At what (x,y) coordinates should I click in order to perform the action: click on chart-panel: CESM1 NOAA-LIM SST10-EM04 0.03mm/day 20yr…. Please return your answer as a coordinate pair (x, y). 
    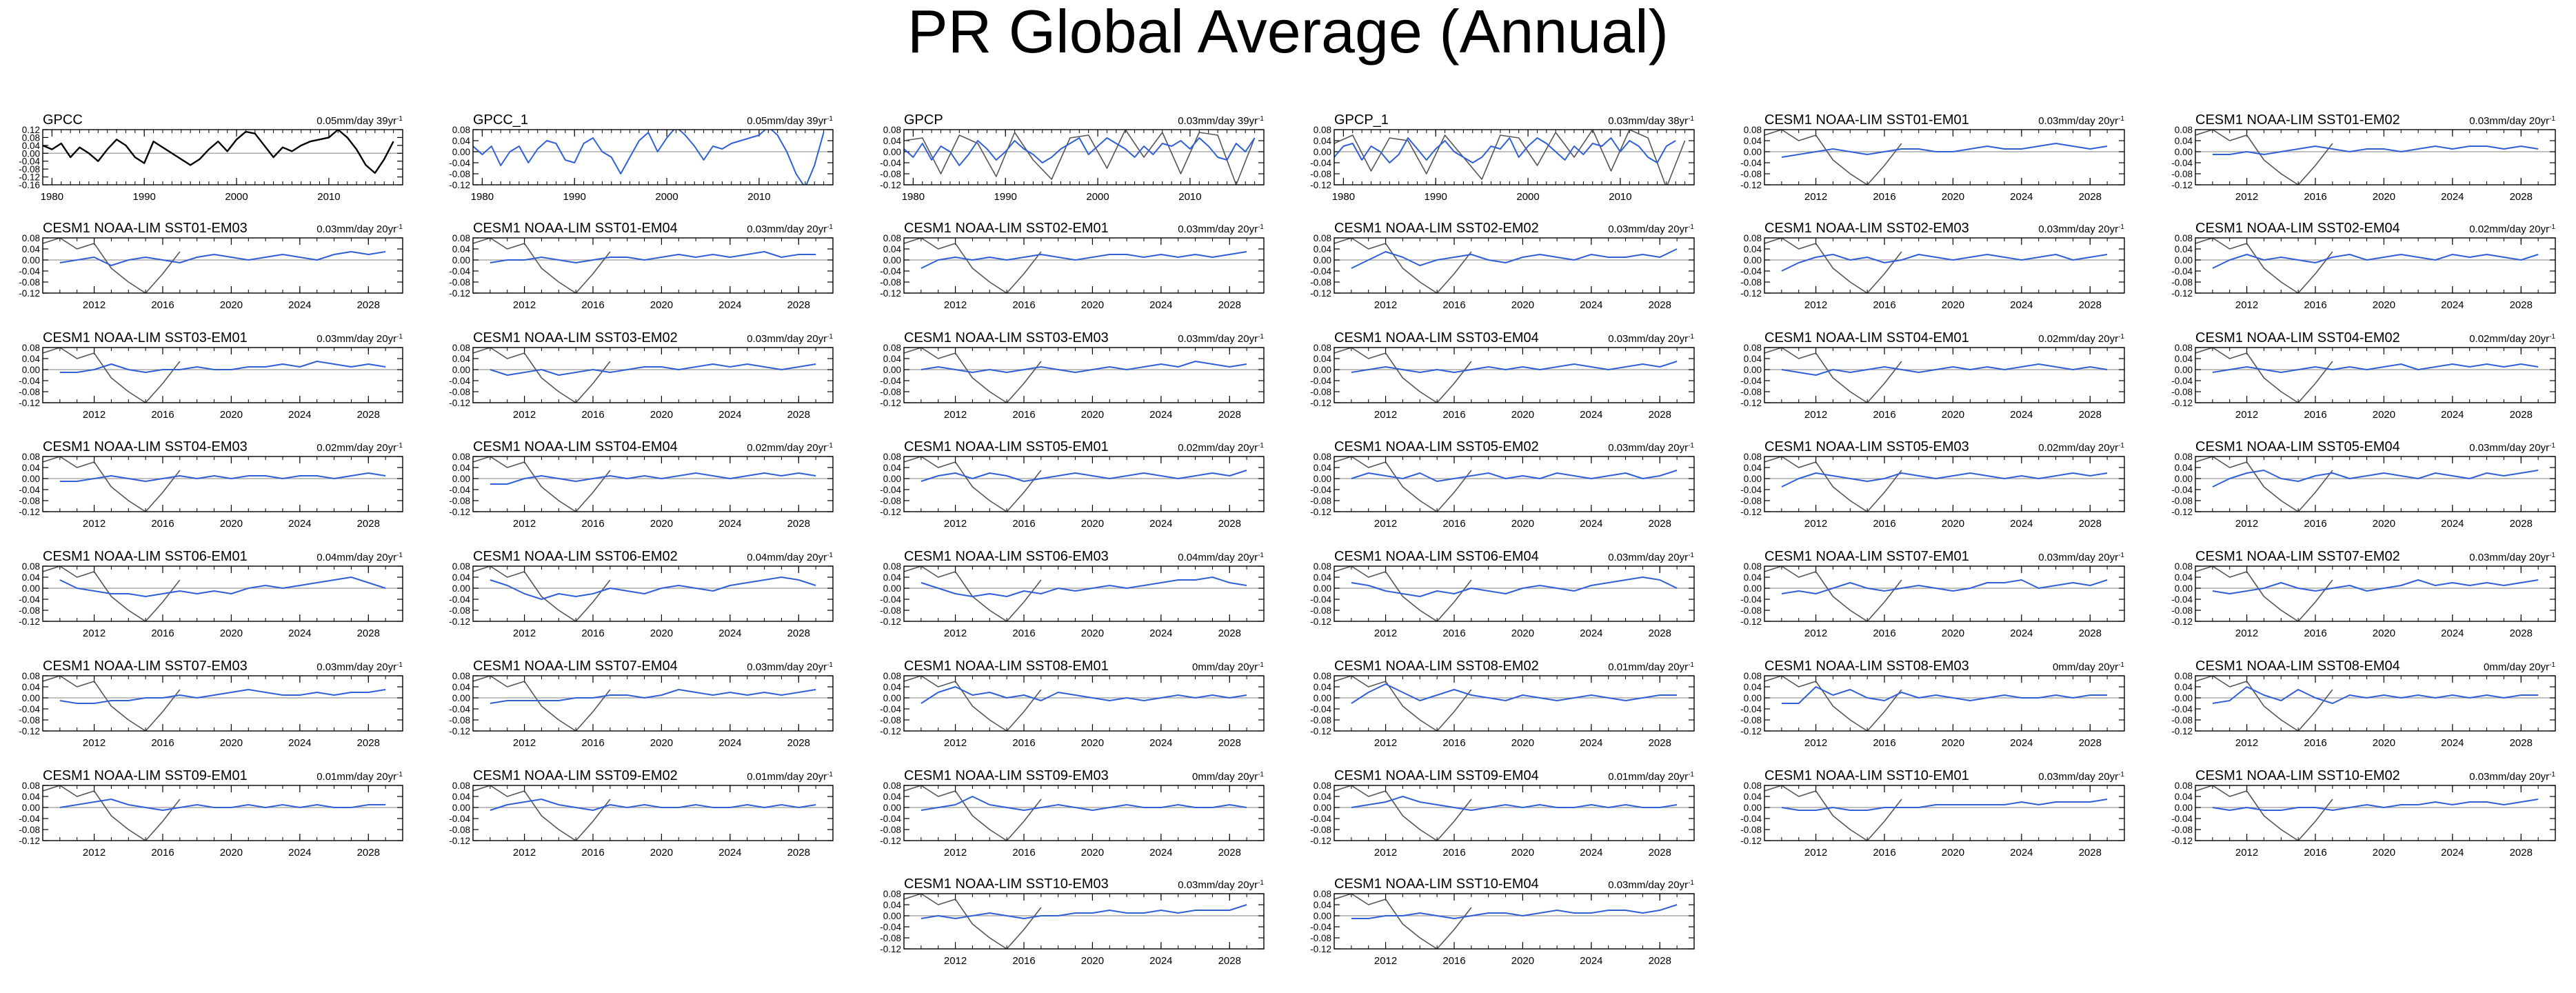
    Looking at the image, I should click on (1502, 921).